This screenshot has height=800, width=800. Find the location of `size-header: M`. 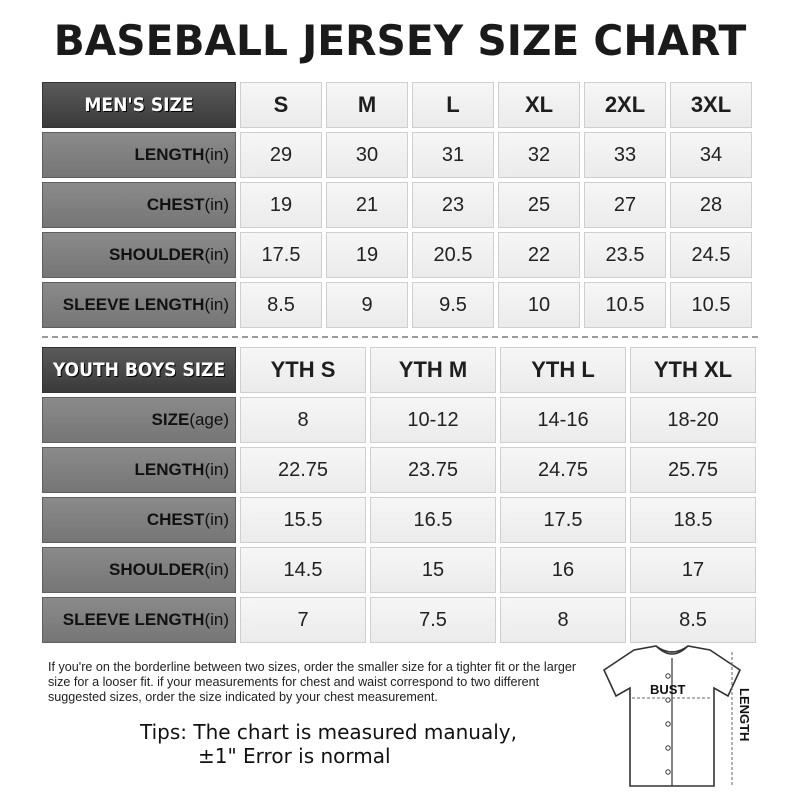

size-header: M is located at coordinates (367, 105).